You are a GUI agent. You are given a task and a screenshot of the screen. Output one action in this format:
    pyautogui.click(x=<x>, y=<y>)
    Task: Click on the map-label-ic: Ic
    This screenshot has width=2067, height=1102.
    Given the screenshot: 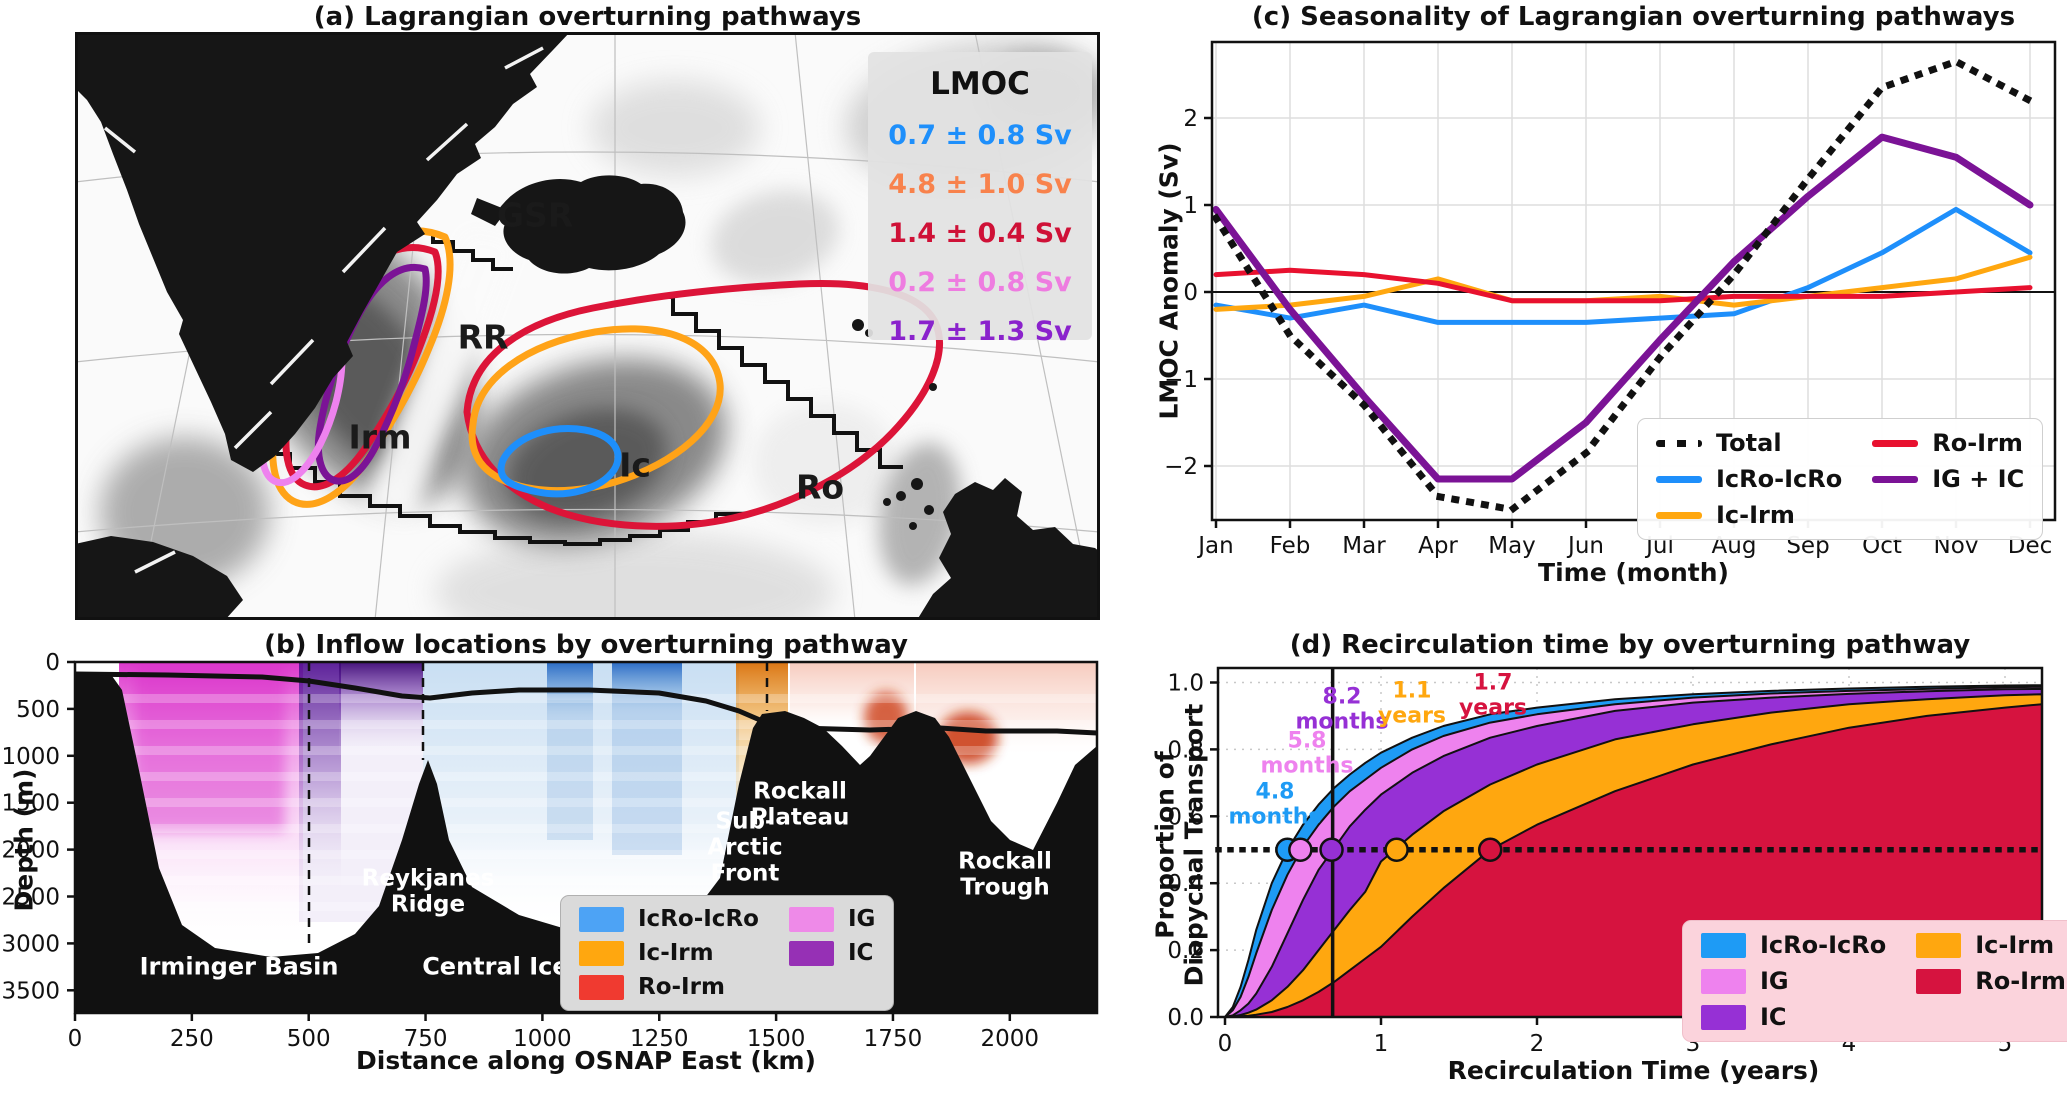 What is the action you would take?
    pyautogui.click(x=635, y=465)
    